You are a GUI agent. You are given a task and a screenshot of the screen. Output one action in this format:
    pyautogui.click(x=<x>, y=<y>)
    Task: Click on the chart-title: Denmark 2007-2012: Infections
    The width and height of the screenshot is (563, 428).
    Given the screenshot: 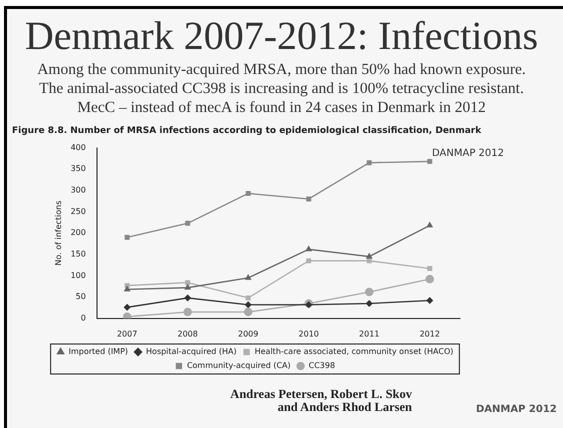 What is the action you would take?
    pyautogui.click(x=282, y=35)
    